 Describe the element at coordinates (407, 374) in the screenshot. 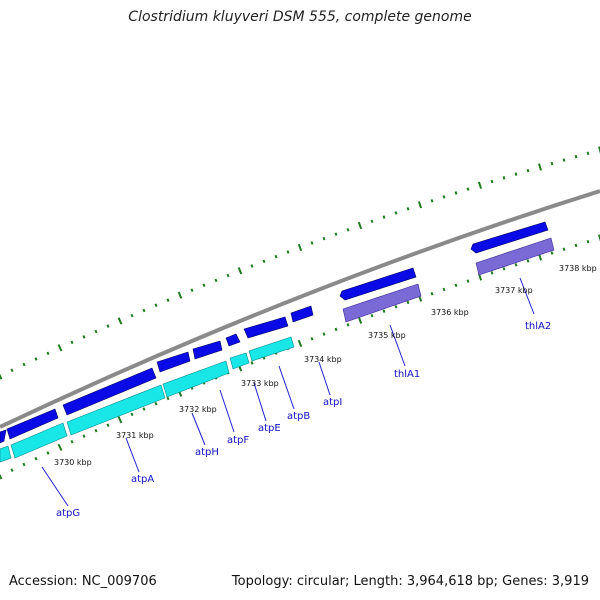

I see `gene-label-thlA1: thlA1` at that location.